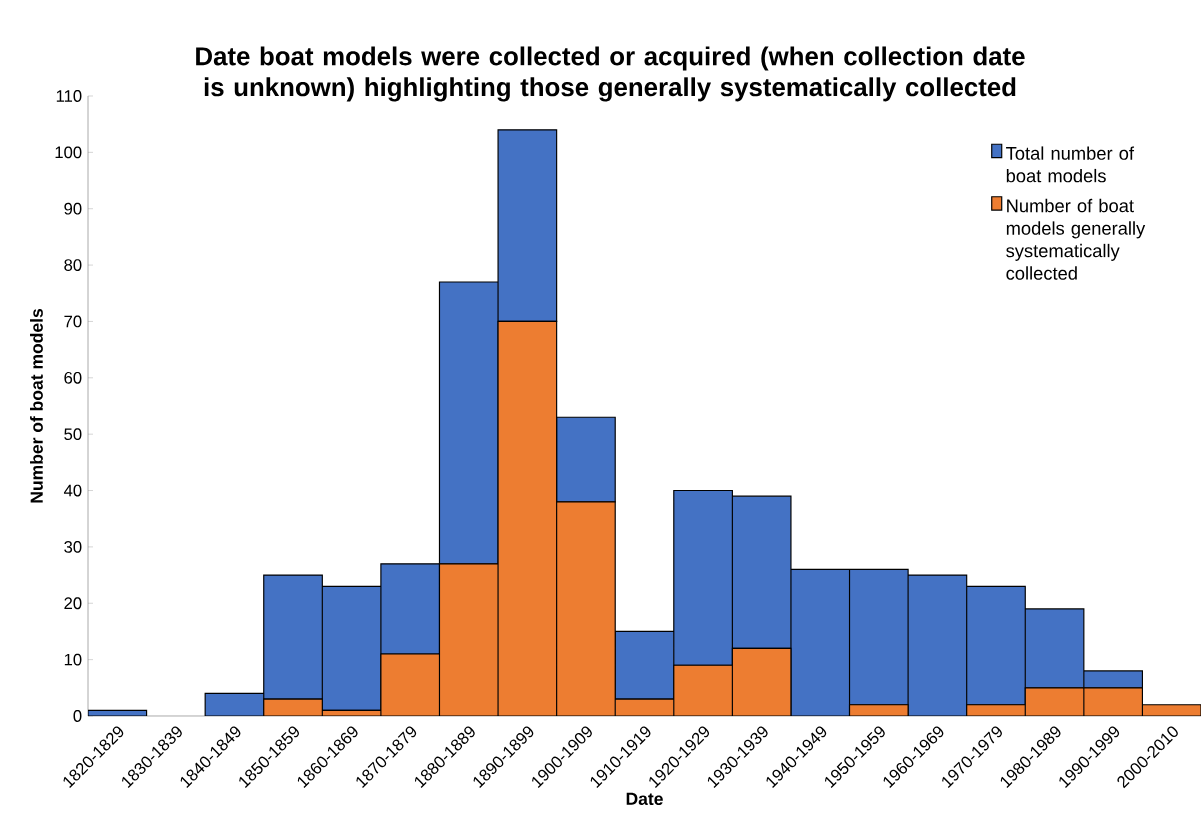 Image resolution: width=1201 pixels, height=837 pixels. Describe the element at coordinates (1076, 239) in the screenshot. I see `legend-label: Number of boat models generally systematically collected` at that location.